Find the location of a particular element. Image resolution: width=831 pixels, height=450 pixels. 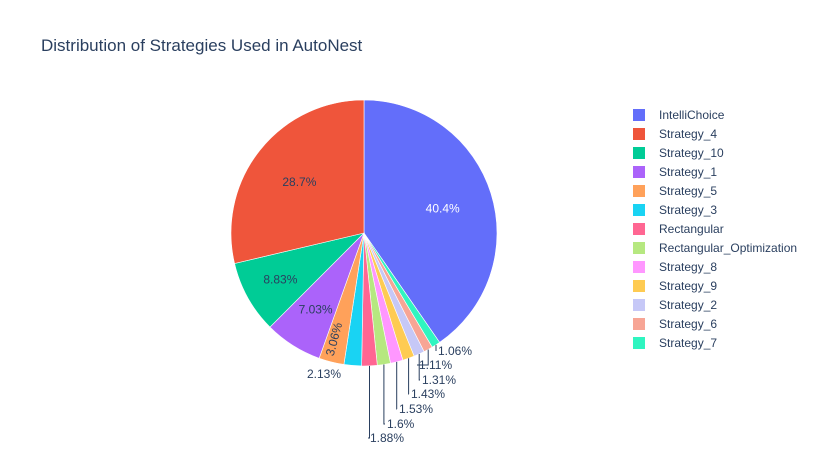

slice-label-intellichoice: 40.4% is located at coordinates (443, 208).